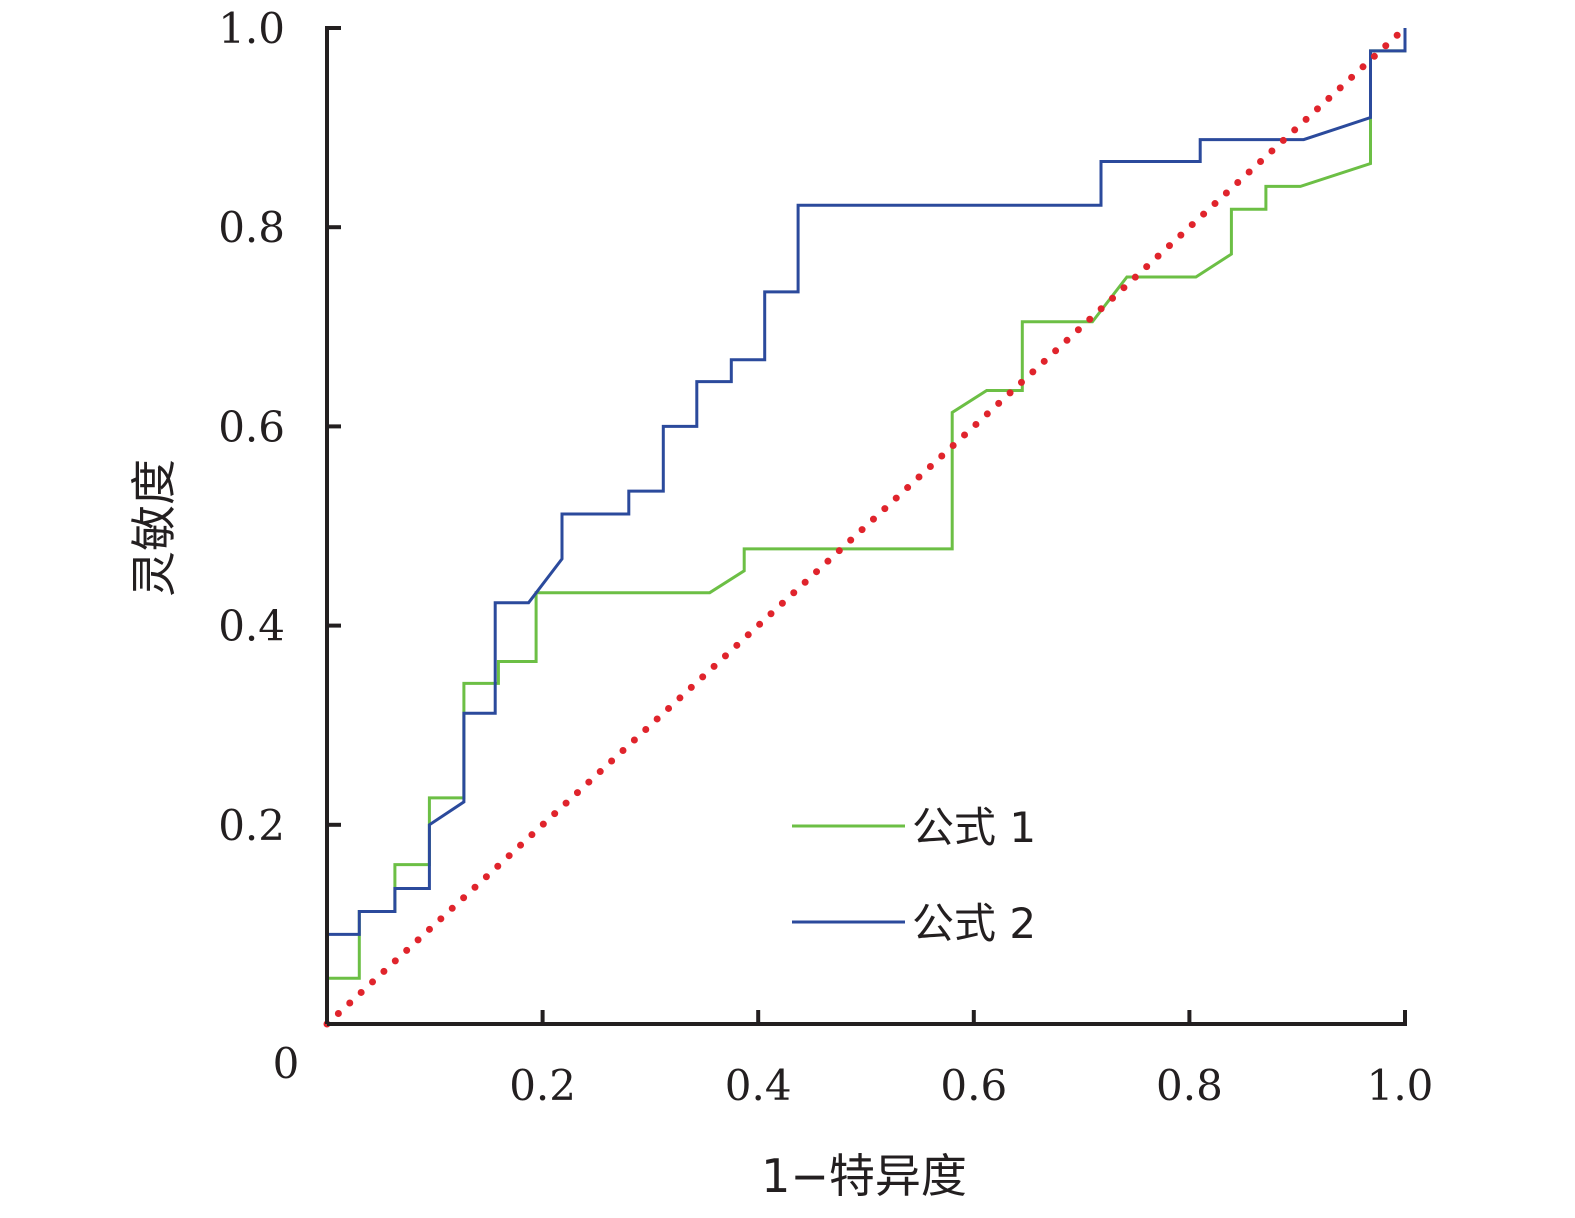 The height and width of the screenshot is (1218, 1575). What do you see at coordinates (251, 626) in the screenshot?
I see `y-tick-label: 0.4` at bounding box center [251, 626].